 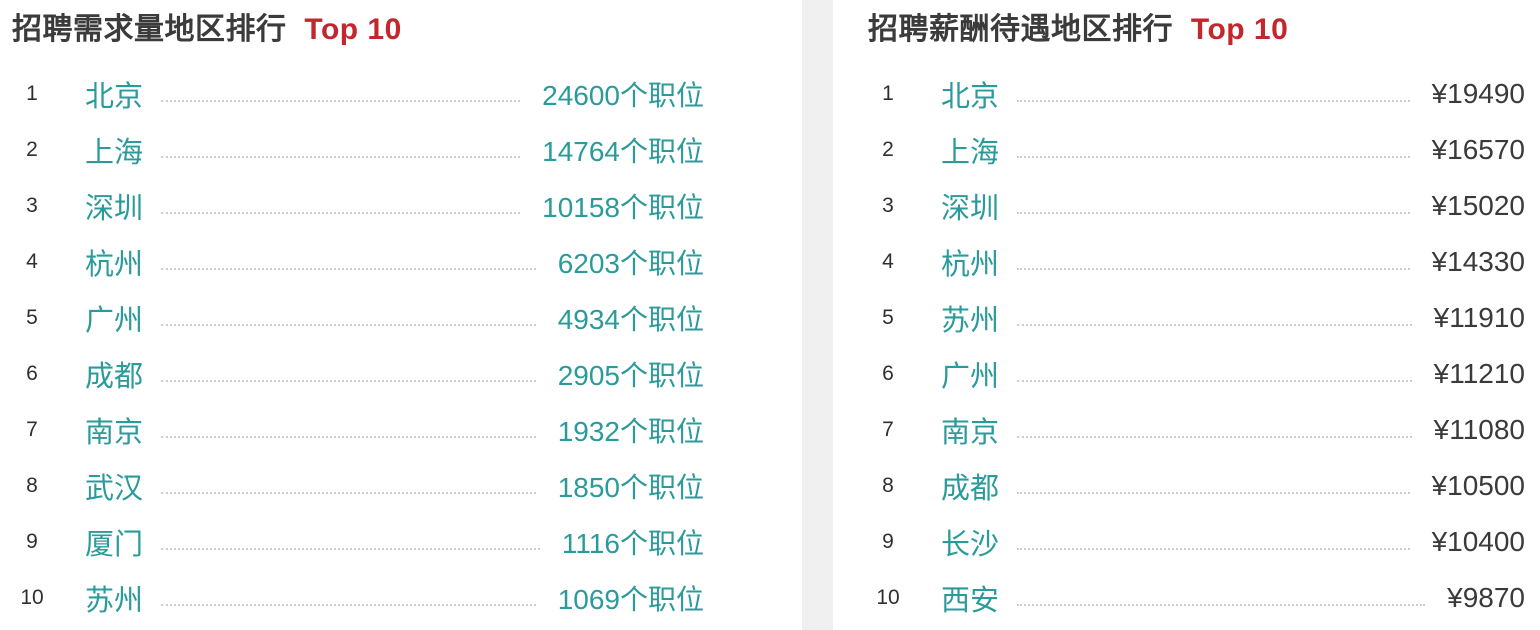 I want to click on city-link: 武汉, so click(x=114, y=489).